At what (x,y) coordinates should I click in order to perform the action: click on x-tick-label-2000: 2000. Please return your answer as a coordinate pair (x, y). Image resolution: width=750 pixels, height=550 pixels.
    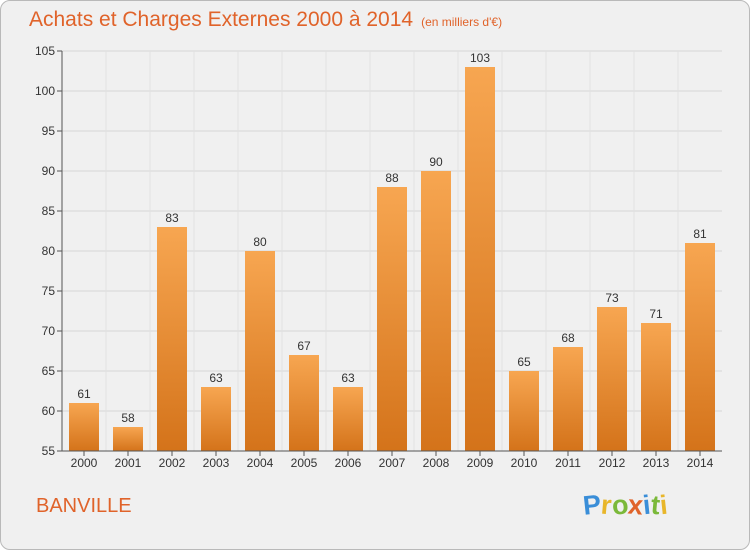
    Looking at the image, I should click on (84, 463).